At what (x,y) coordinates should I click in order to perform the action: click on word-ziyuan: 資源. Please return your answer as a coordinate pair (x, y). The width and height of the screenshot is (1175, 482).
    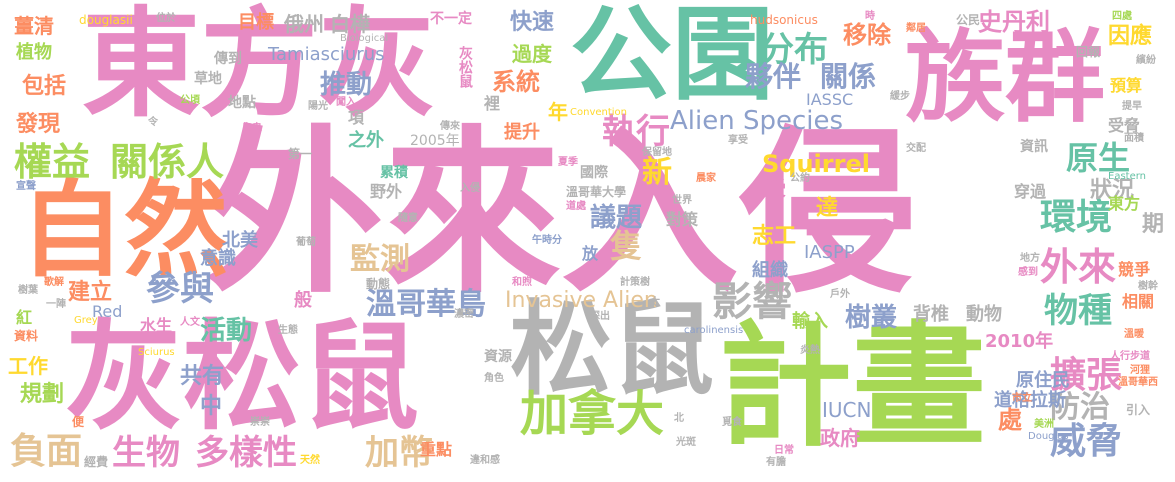
    Looking at the image, I should click on (498, 357).